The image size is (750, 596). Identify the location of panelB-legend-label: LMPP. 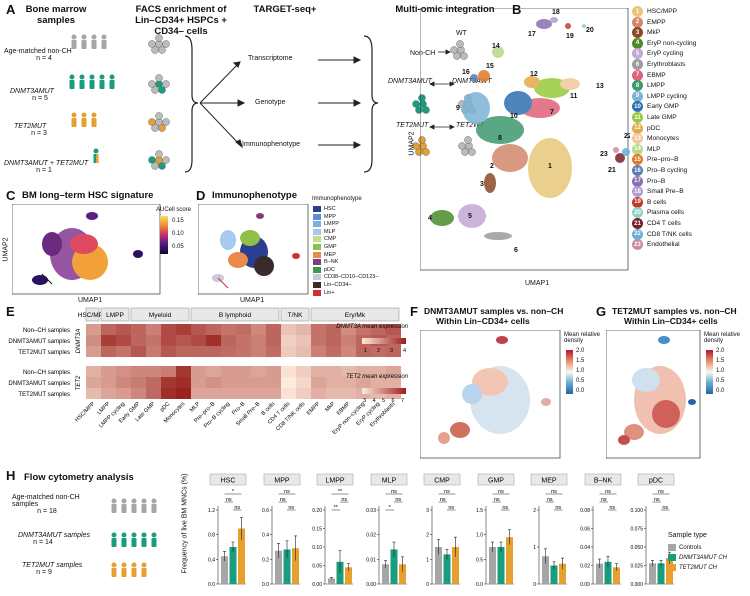
(656, 86).